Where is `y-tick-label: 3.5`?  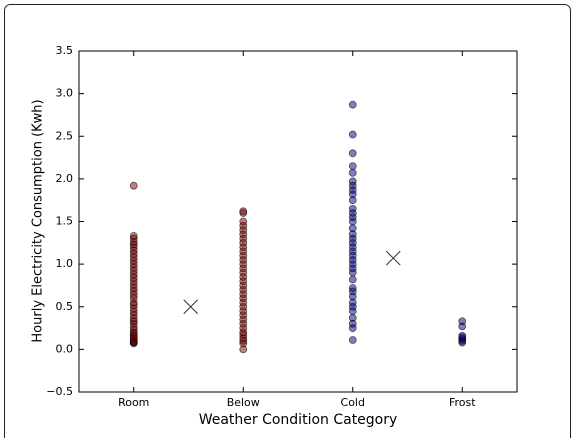 y-tick-label: 3.5 is located at coordinates (65, 50).